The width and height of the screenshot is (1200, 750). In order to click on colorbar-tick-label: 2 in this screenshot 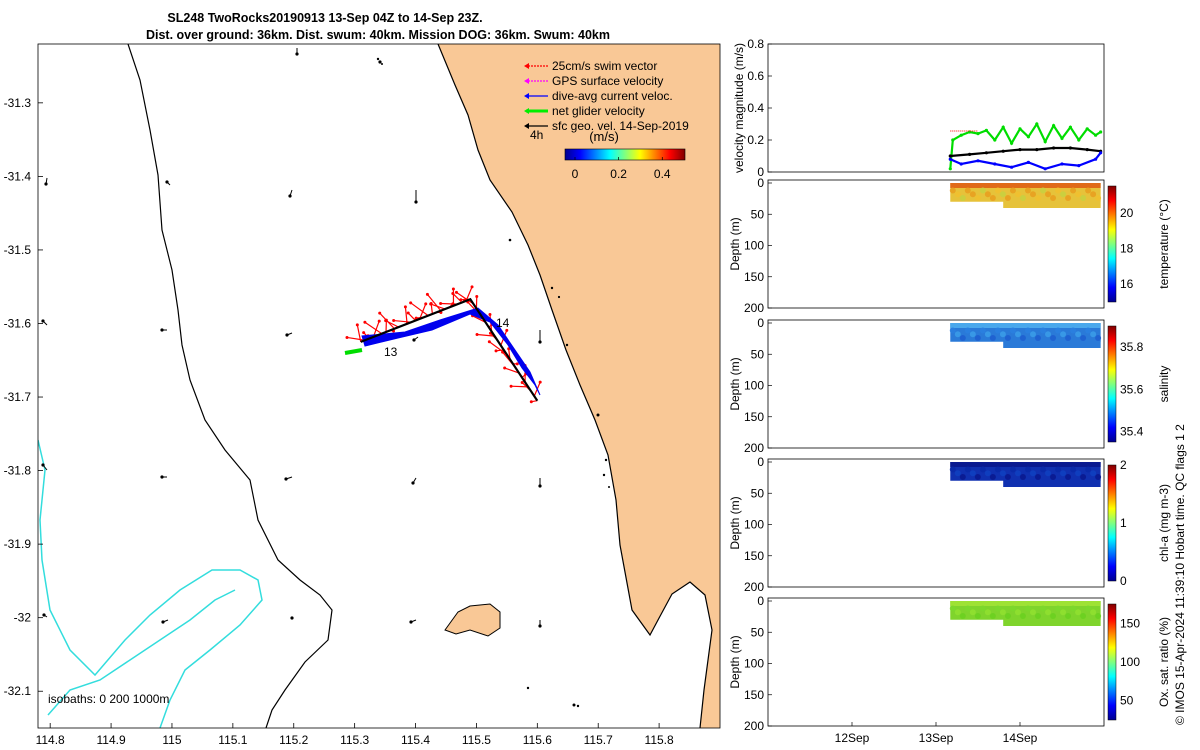, I will do `click(1123, 465)`.